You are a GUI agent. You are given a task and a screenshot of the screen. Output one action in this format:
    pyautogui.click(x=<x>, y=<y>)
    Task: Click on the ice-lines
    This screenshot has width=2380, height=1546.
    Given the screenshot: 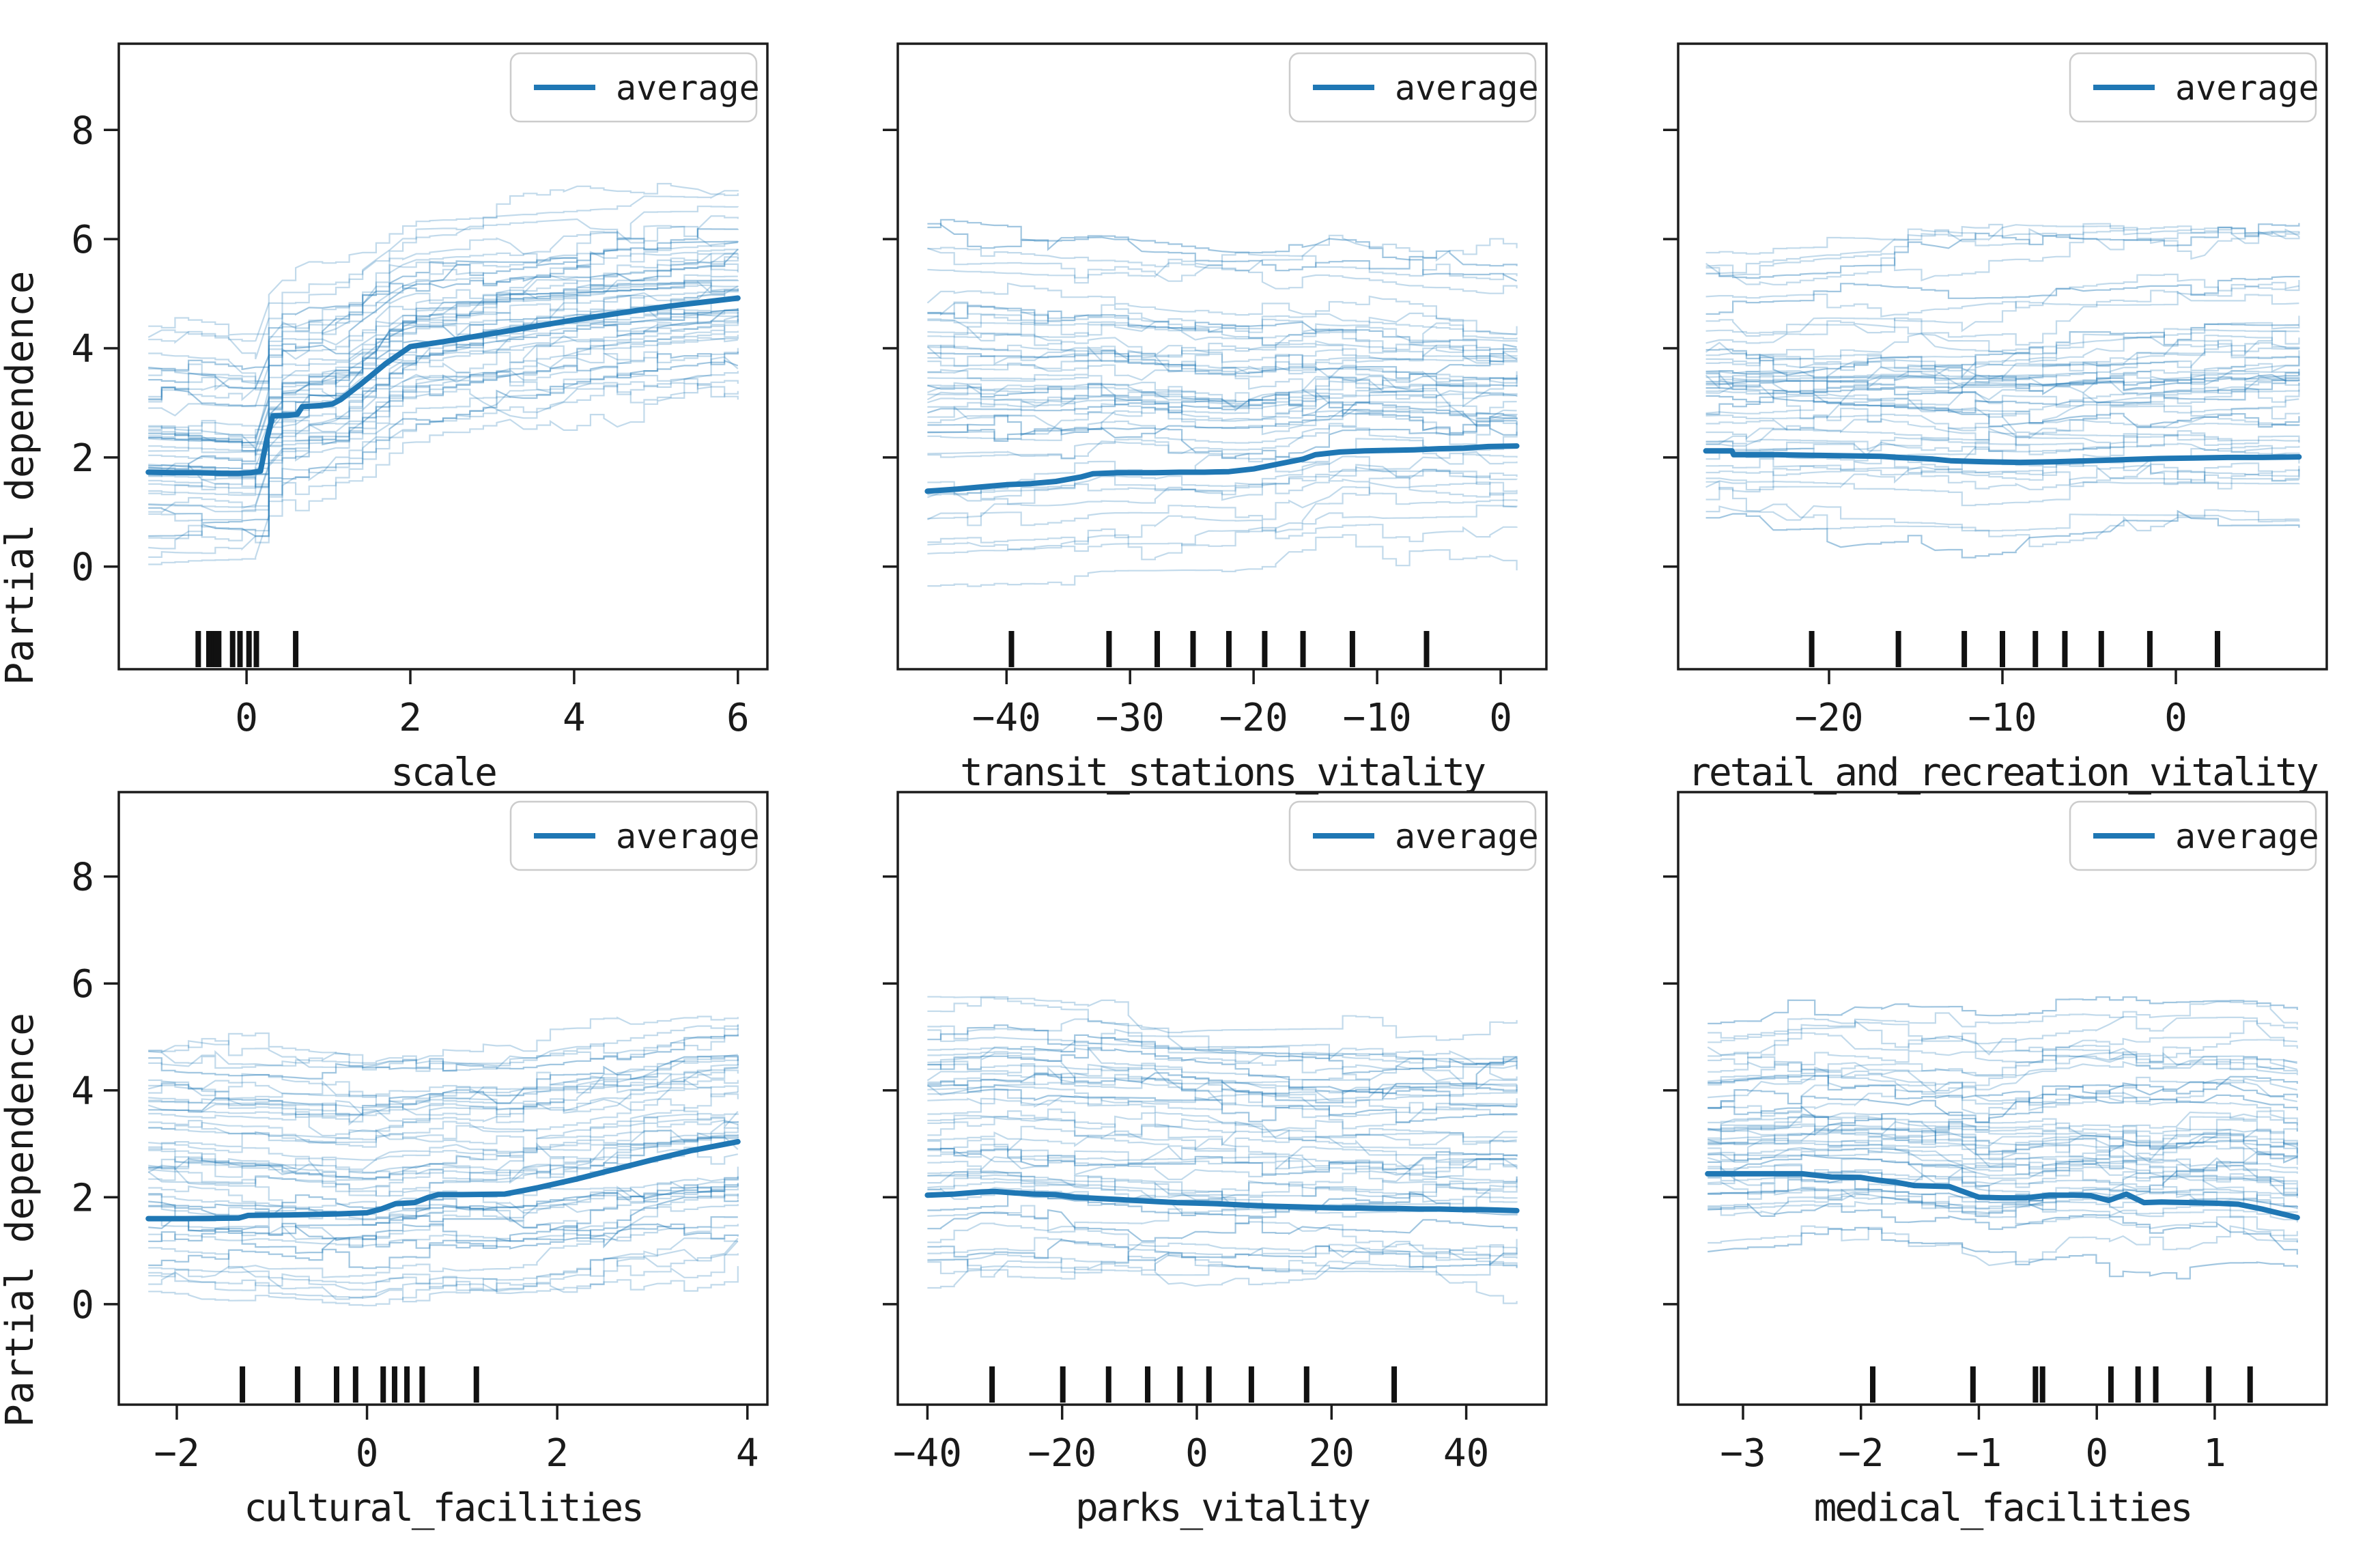 What is the action you would take?
    pyautogui.click(x=2002, y=391)
    